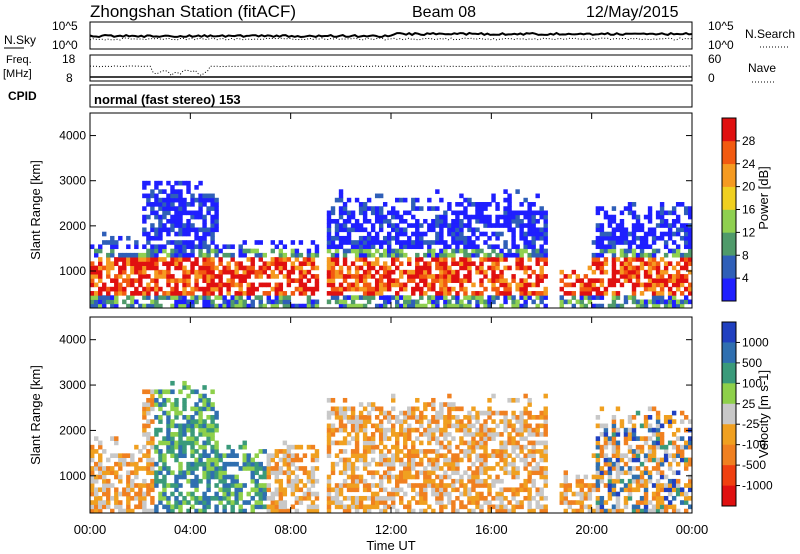 This screenshot has height=554, width=800. What do you see at coordinates (752, 363) in the screenshot?
I see `colorbar-tick-label: 500` at bounding box center [752, 363].